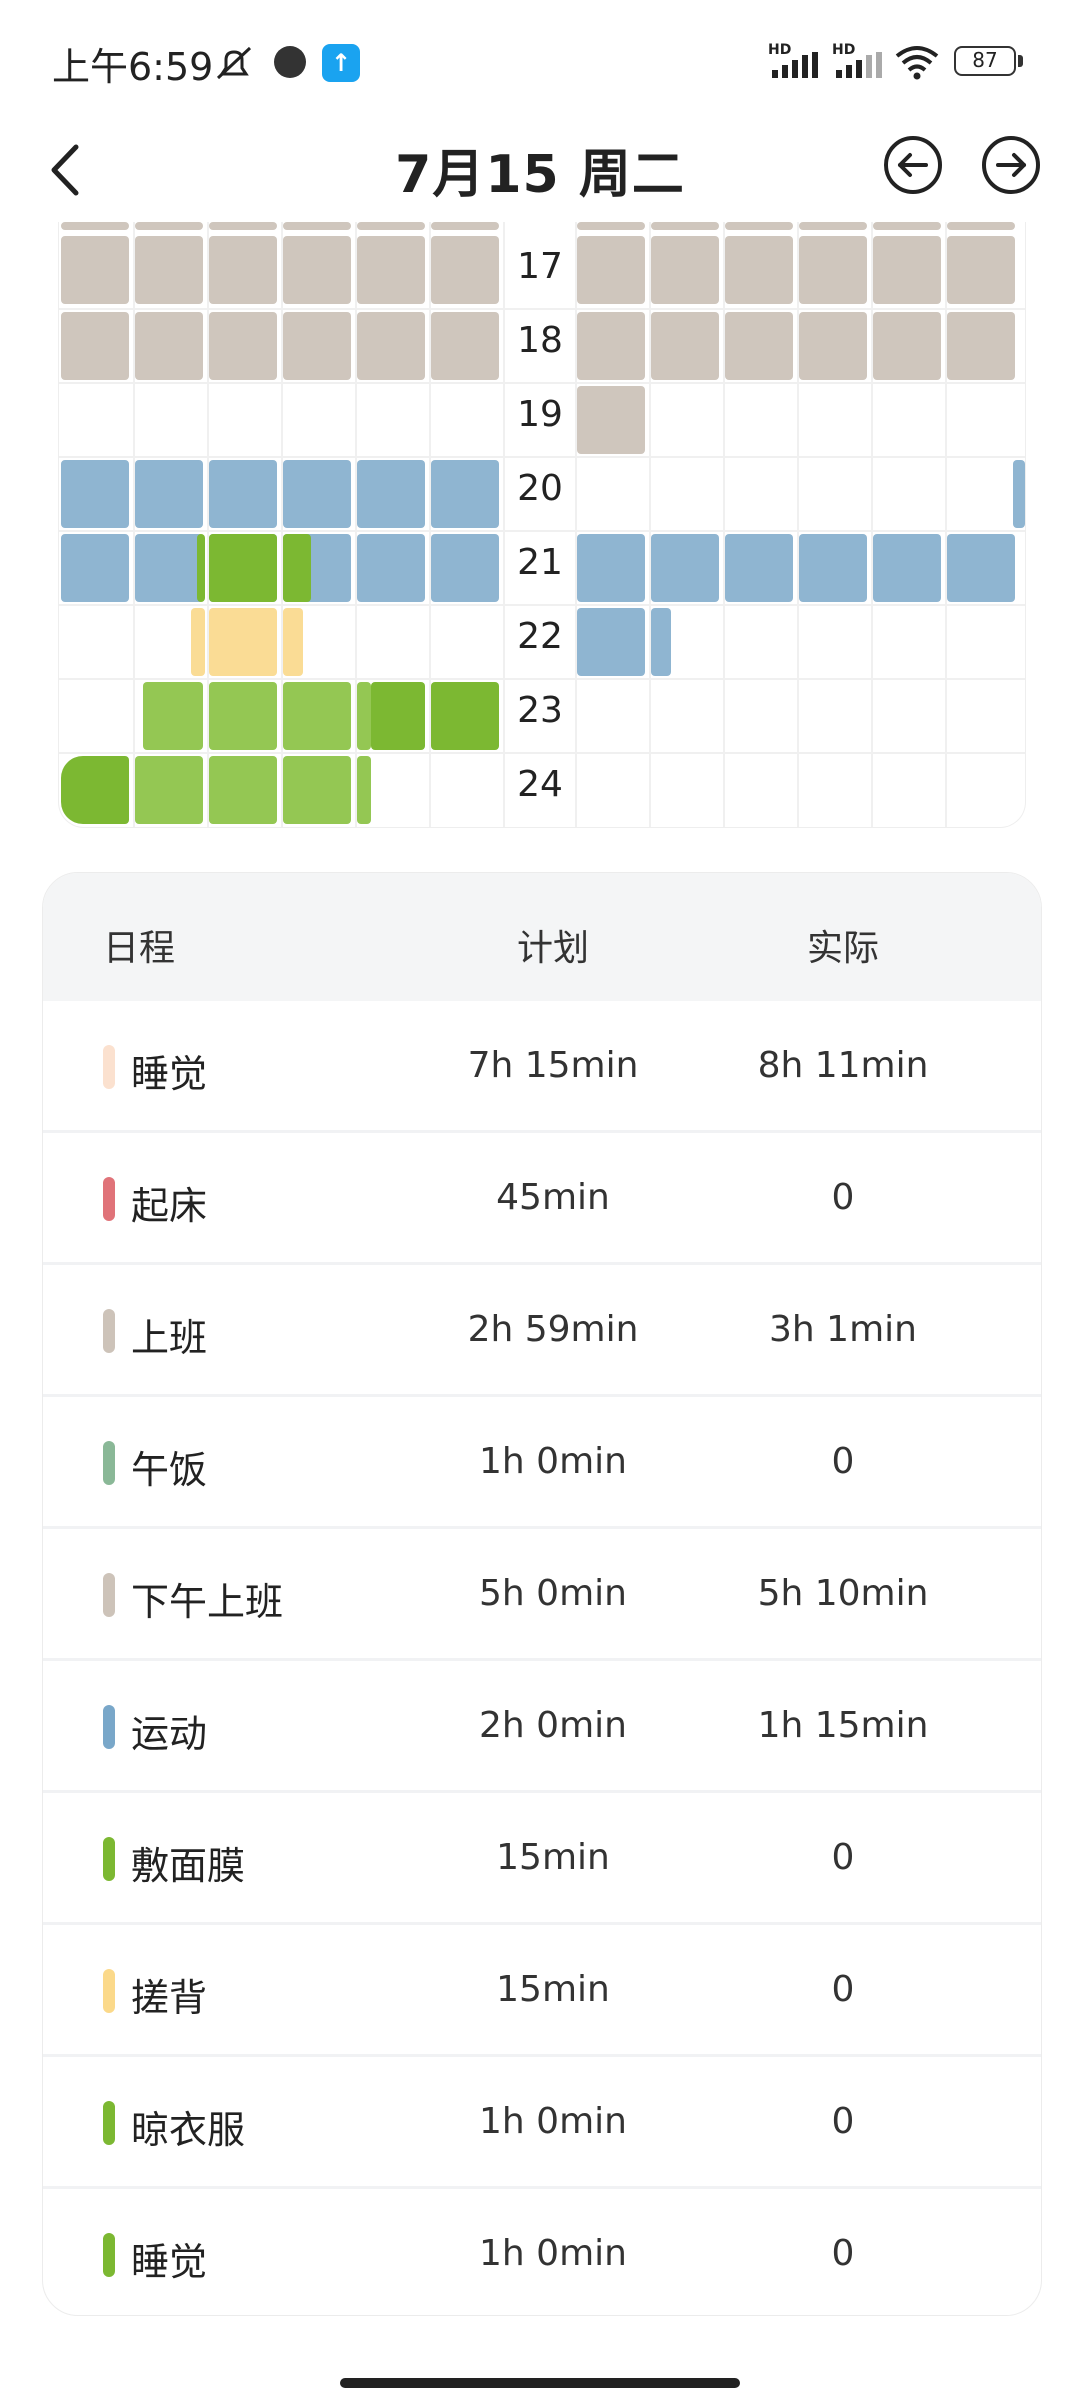  I want to click on table-row: 起床 45min 0, so click(542, 1199).